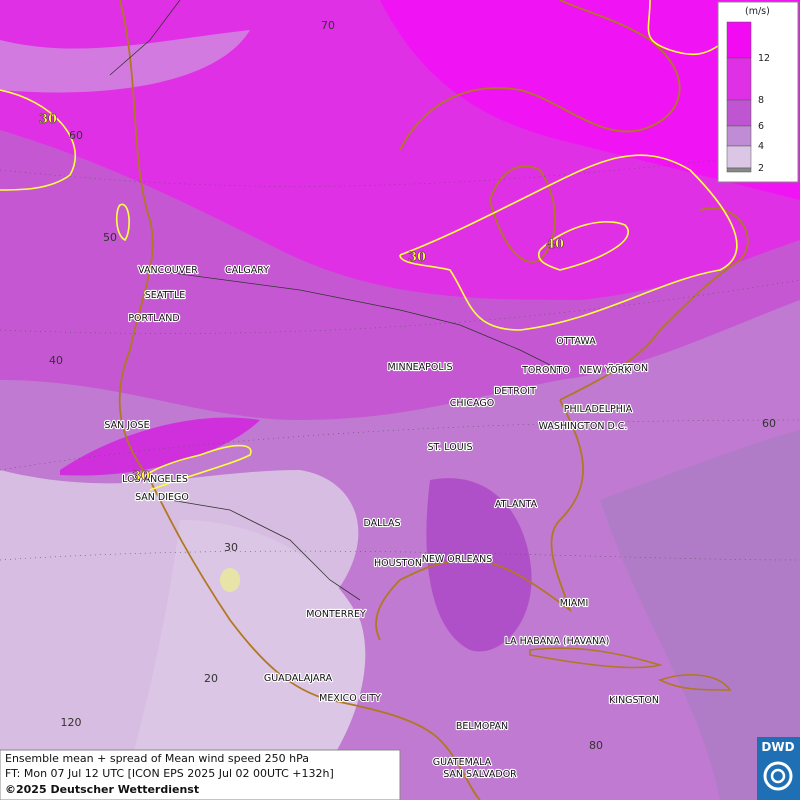 This screenshot has height=800, width=800. What do you see at coordinates (630, 669) in the screenshot?
I see `island-coastline` at bounding box center [630, 669].